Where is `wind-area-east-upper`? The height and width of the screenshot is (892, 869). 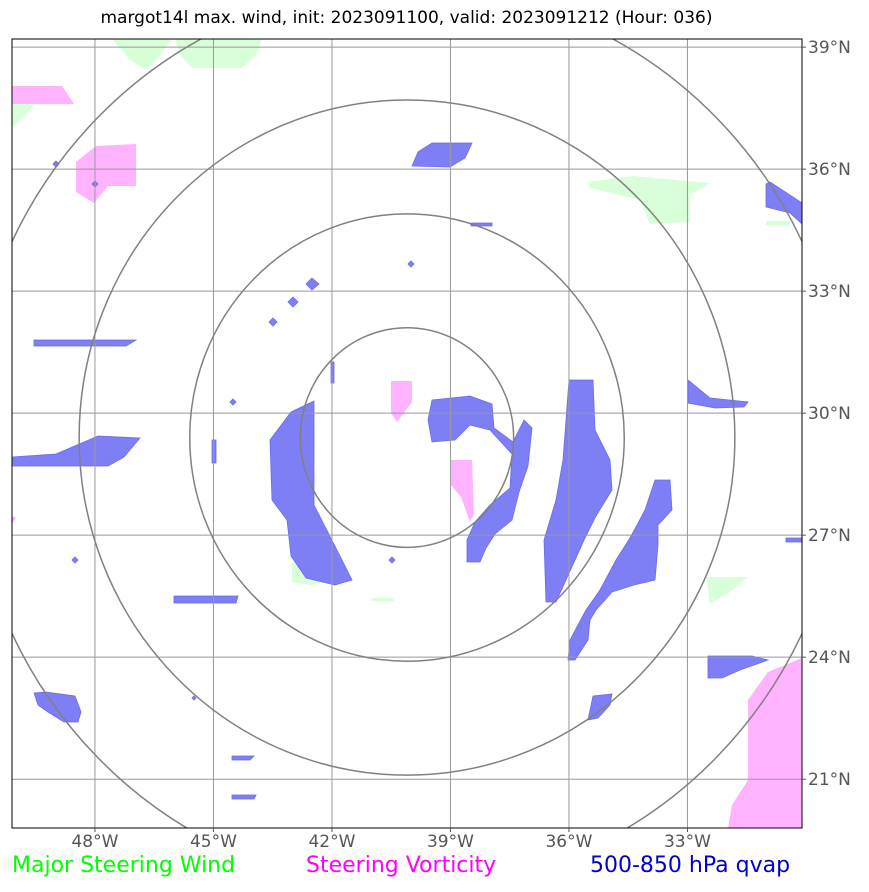
wind-area-east-upper is located at coordinates (649, 200).